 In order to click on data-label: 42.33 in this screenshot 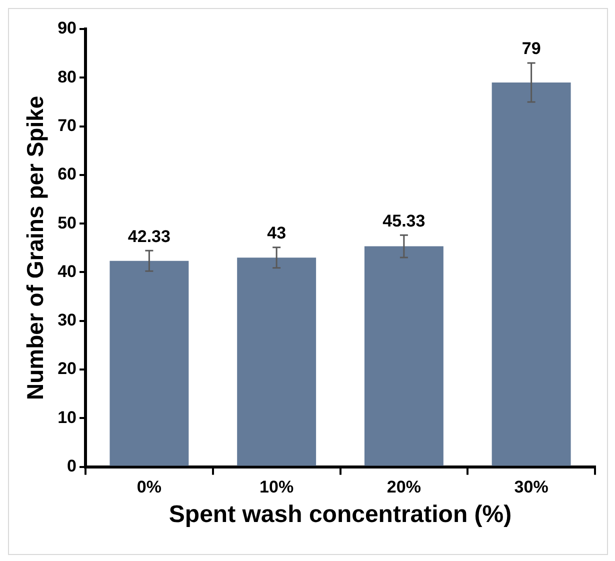, I will do `click(149, 236)`.